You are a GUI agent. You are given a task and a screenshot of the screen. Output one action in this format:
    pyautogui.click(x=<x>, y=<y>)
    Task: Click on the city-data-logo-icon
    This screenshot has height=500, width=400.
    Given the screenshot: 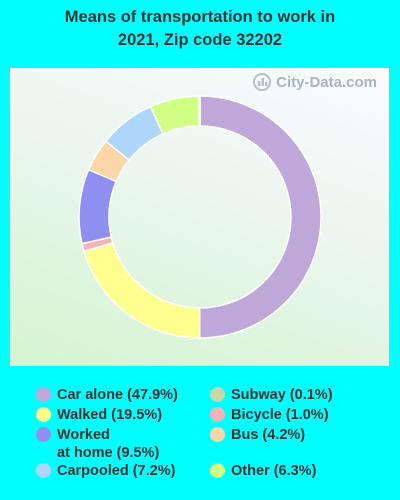 What is the action you would take?
    pyautogui.click(x=262, y=82)
    